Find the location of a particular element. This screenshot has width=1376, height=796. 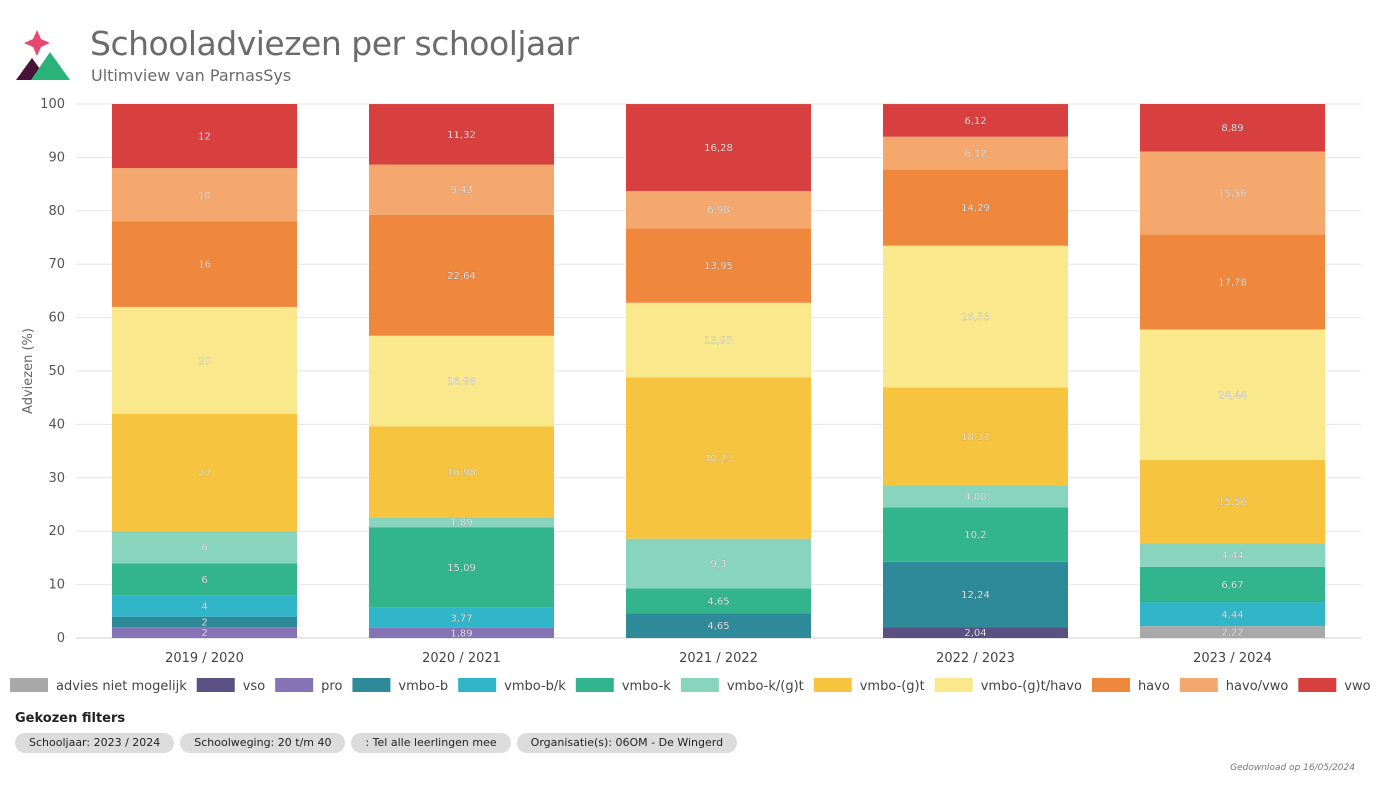

data-label: 13,95 is located at coordinates (718, 341).